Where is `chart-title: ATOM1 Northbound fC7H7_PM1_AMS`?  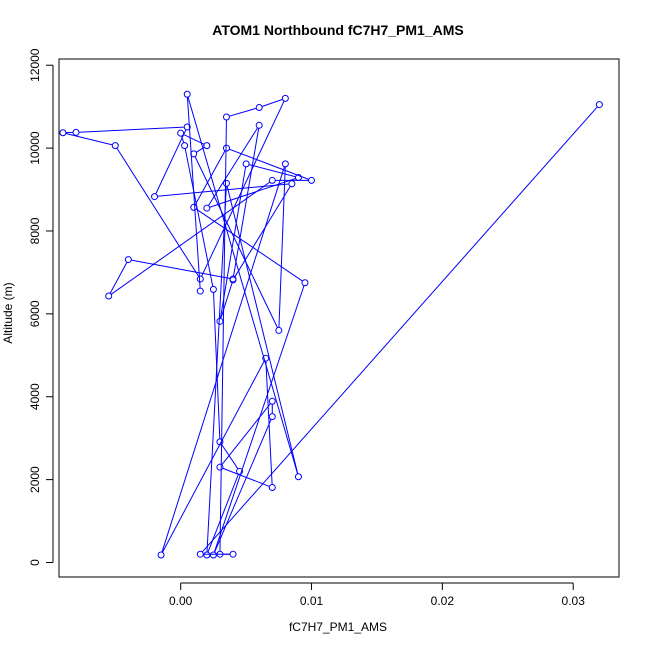
chart-title: ATOM1 Northbound fC7H7_PM1_AMS is located at coordinates (338, 30).